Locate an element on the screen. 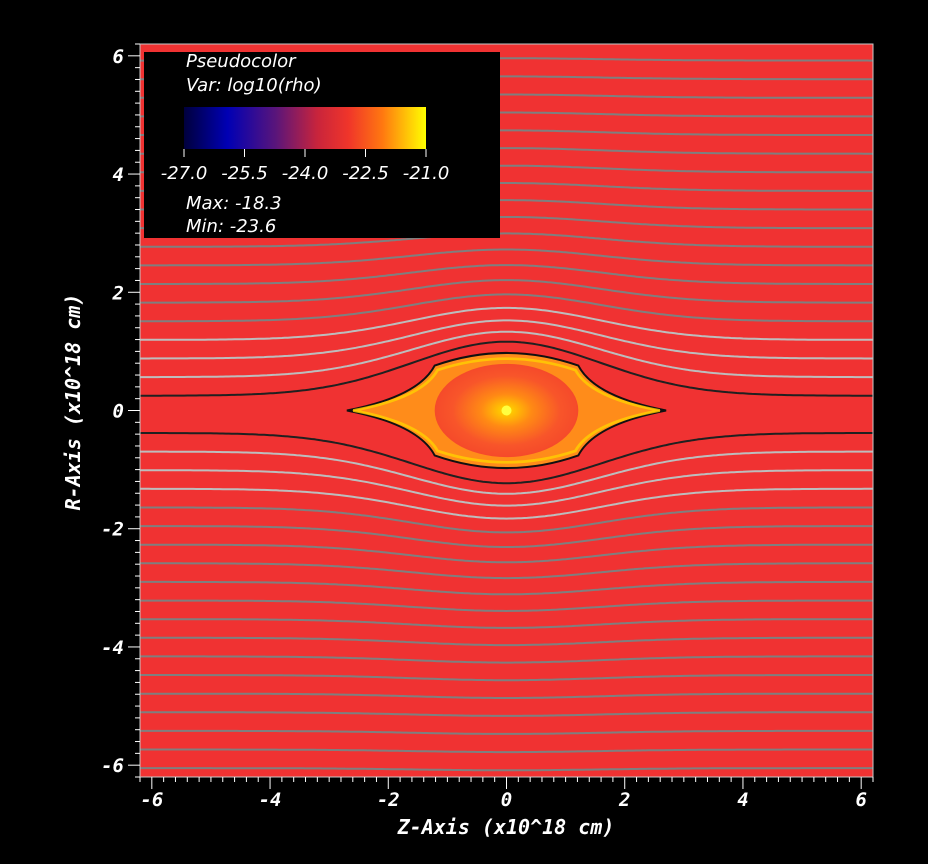 Image resolution: width=928 pixels, height=864 pixels. clump-center is located at coordinates (506, 410).